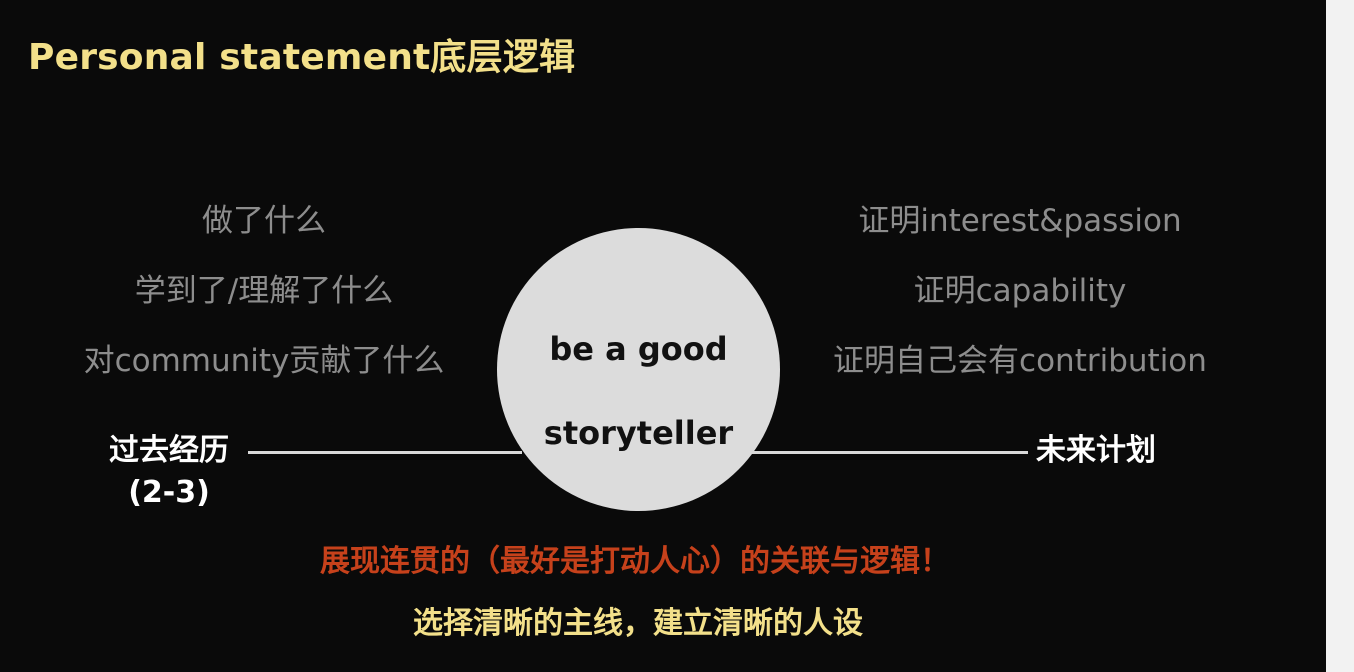  Describe the element at coordinates (638, 432) in the screenshot. I see `center-line-2: storyteller` at that location.